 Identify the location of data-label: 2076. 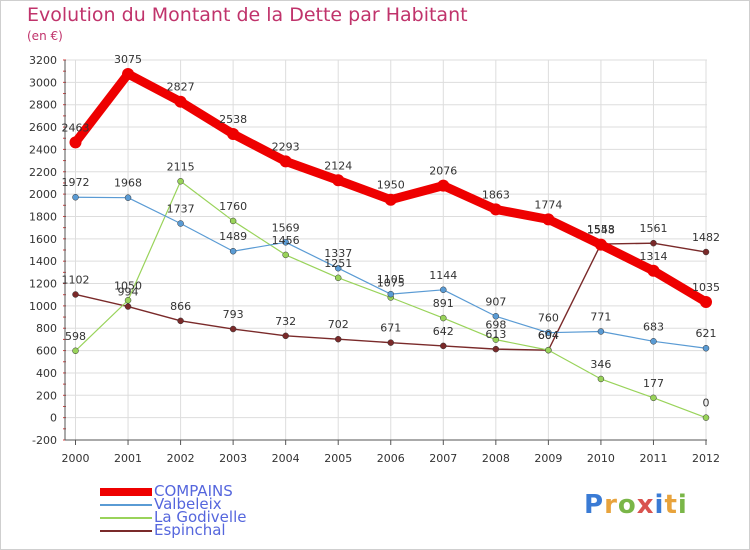
(443, 171).